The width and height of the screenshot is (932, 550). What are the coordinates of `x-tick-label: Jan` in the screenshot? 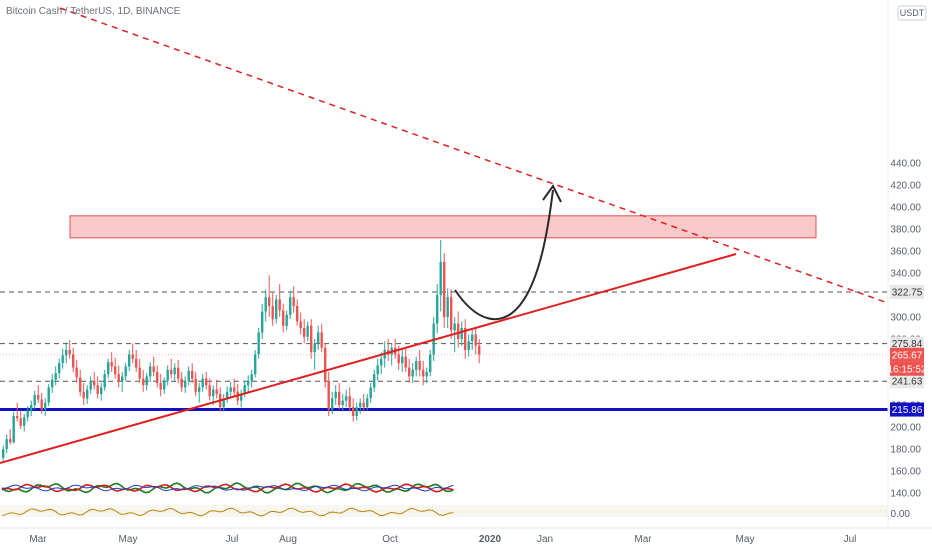 It's located at (545, 539).